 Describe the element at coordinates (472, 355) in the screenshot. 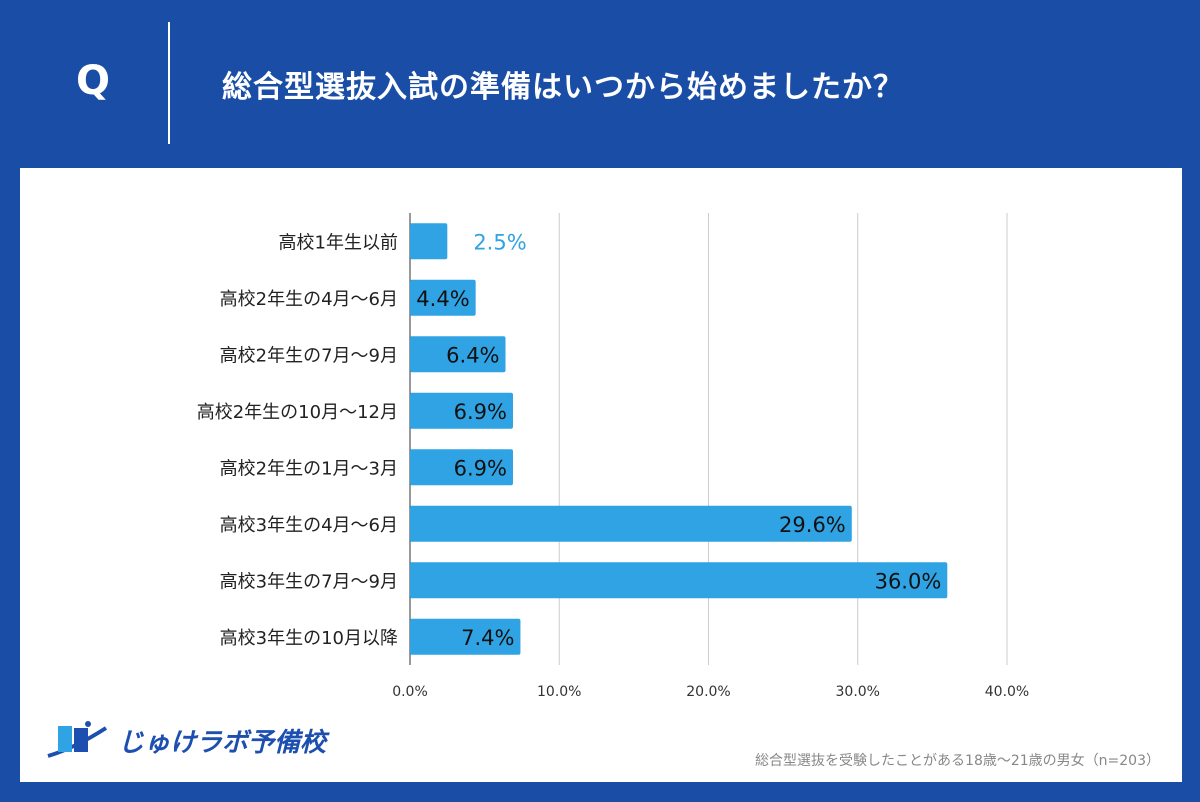

I see `data-label: 6.4%` at that location.